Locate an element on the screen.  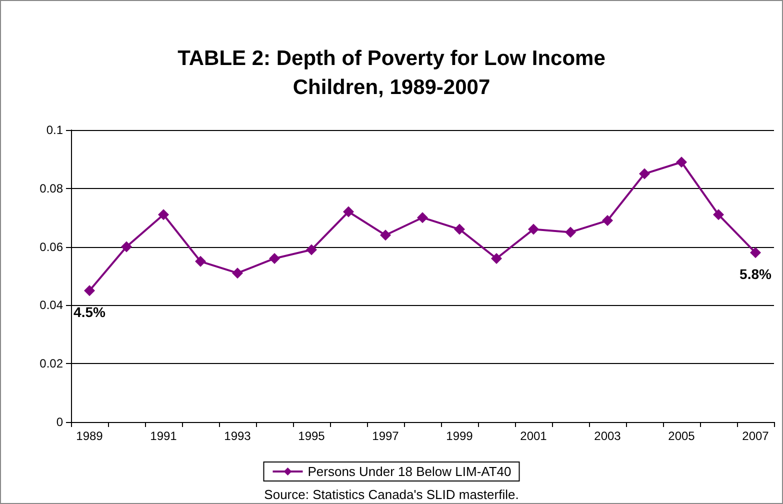
x-tick-label: 2005 is located at coordinates (682, 436).